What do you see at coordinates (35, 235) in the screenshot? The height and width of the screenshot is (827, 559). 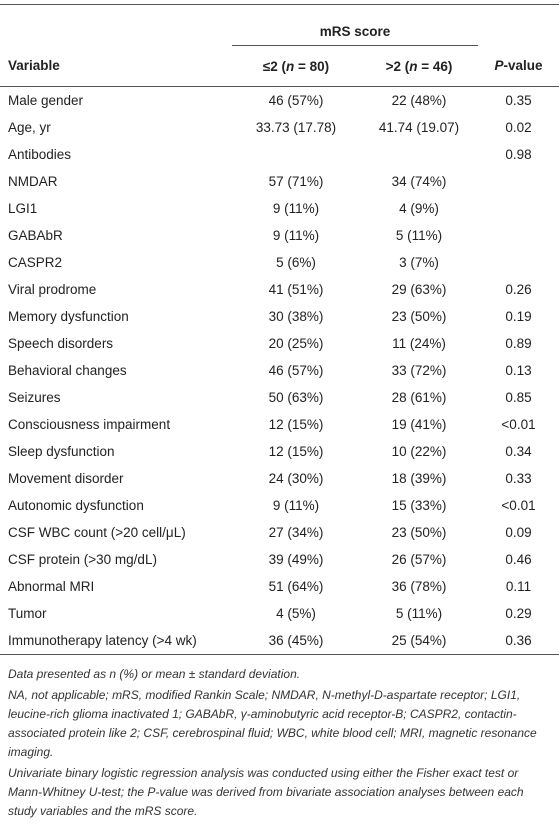 I see `row-label: GABAbR` at bounding box center [35, 235].